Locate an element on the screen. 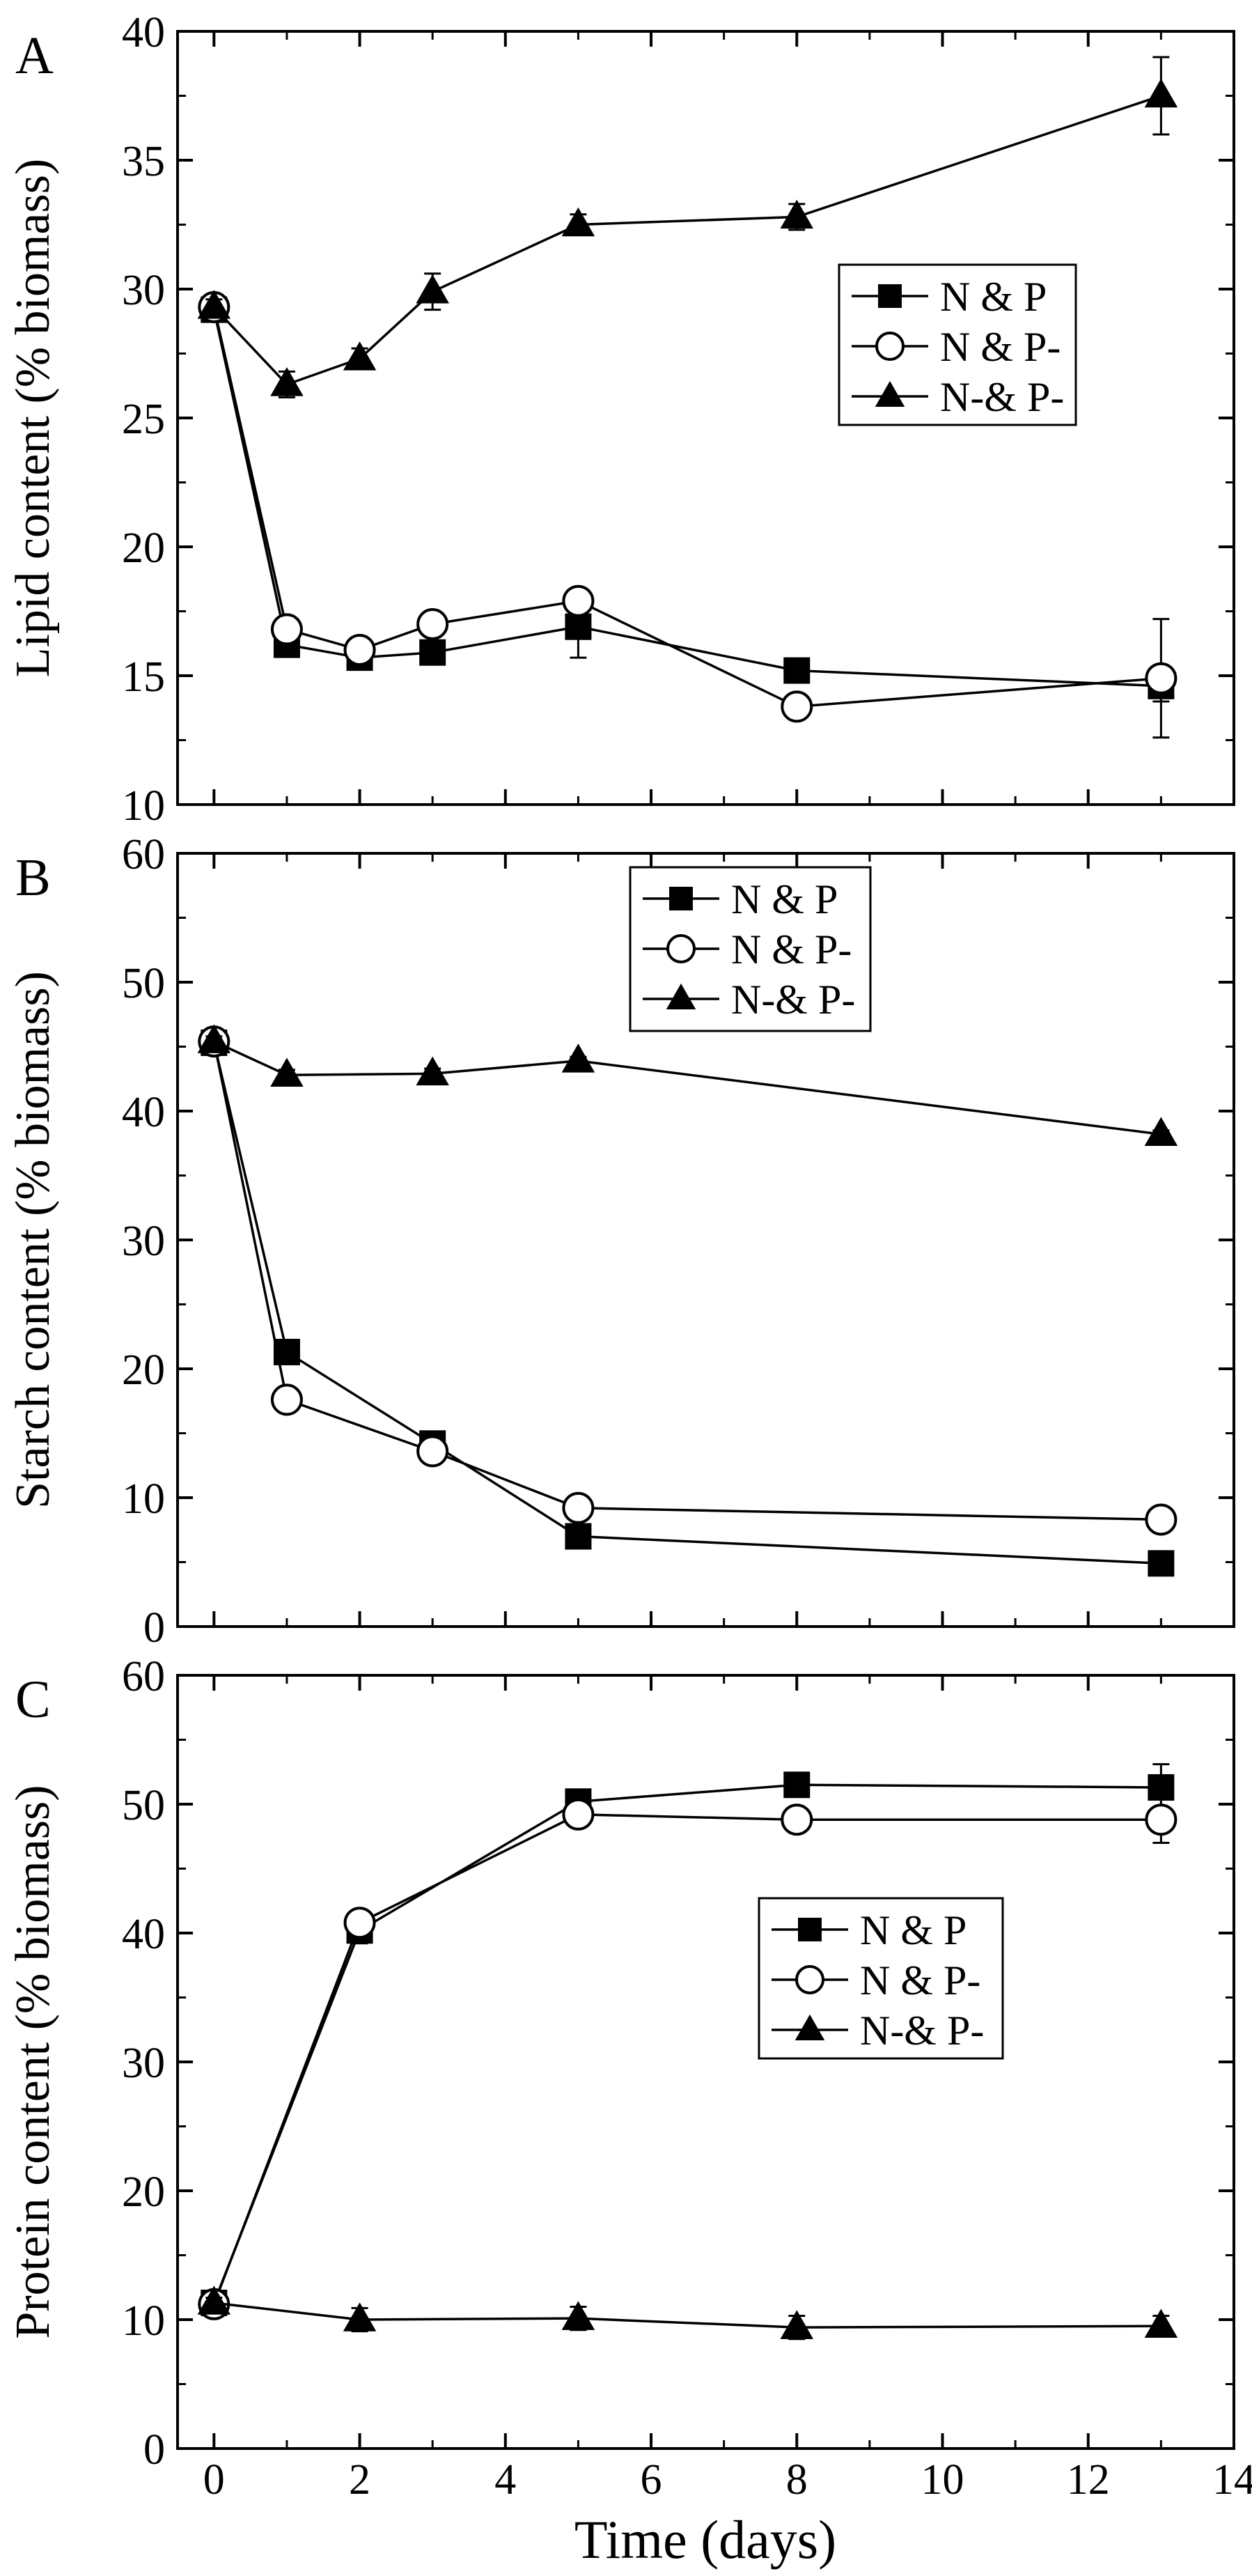 Image resolution: width=1252 pixels, height=2576 pixels. x-tick-label: 0 is located at coordinates (214, 2480).